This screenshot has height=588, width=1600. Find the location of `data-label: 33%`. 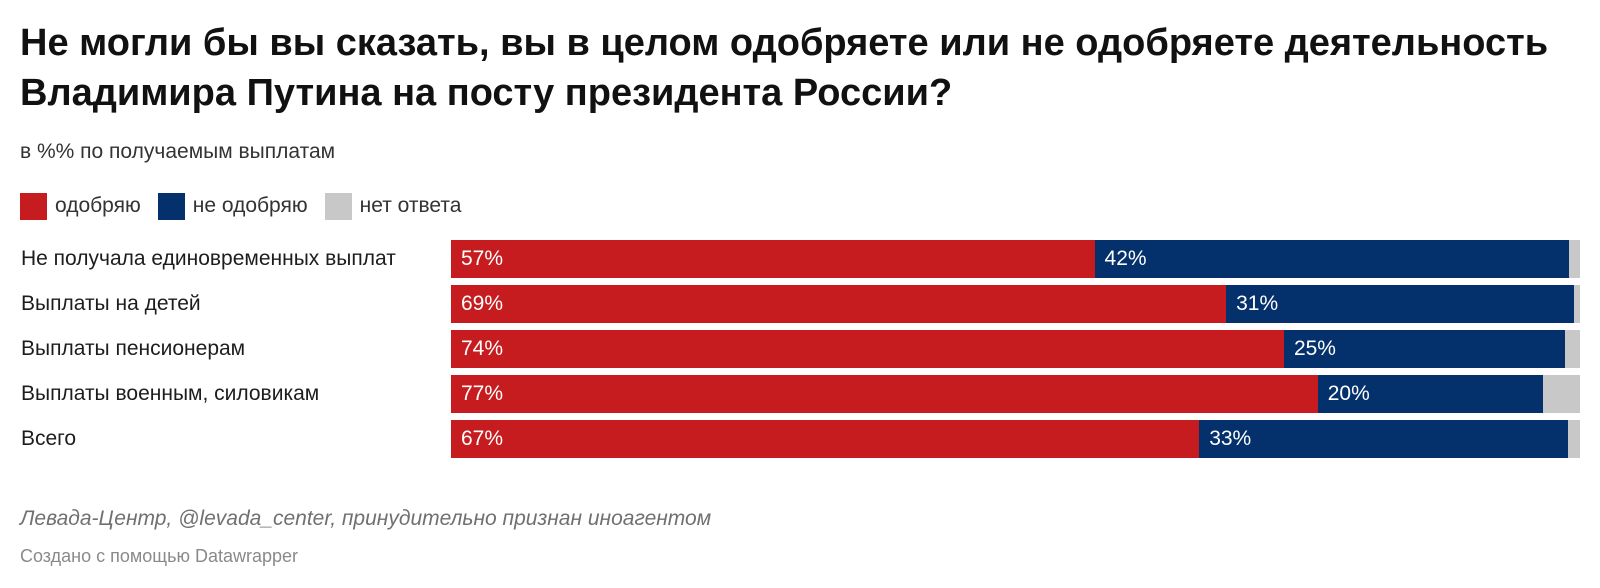

data-label: 33% is located at coordinates (1230, 438).